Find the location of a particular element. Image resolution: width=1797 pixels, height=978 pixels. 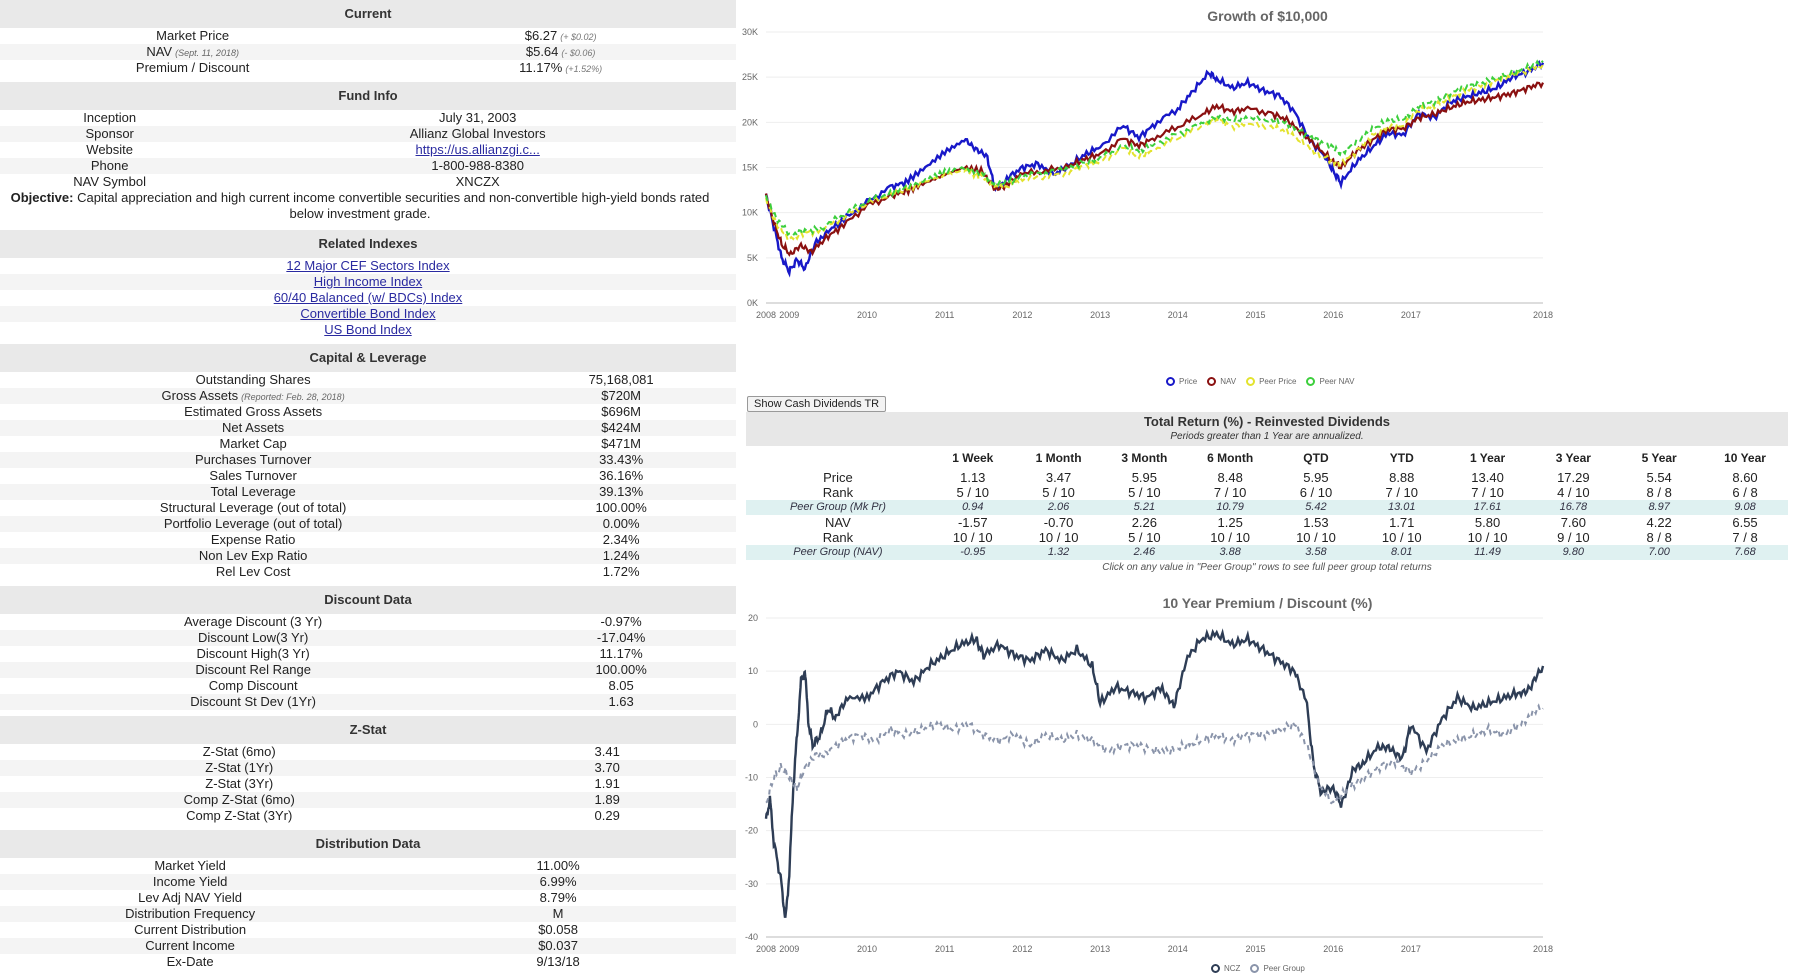

market-price-row: Market Price $6.27 (+ $0.02) is located at coordinates (368, 36).